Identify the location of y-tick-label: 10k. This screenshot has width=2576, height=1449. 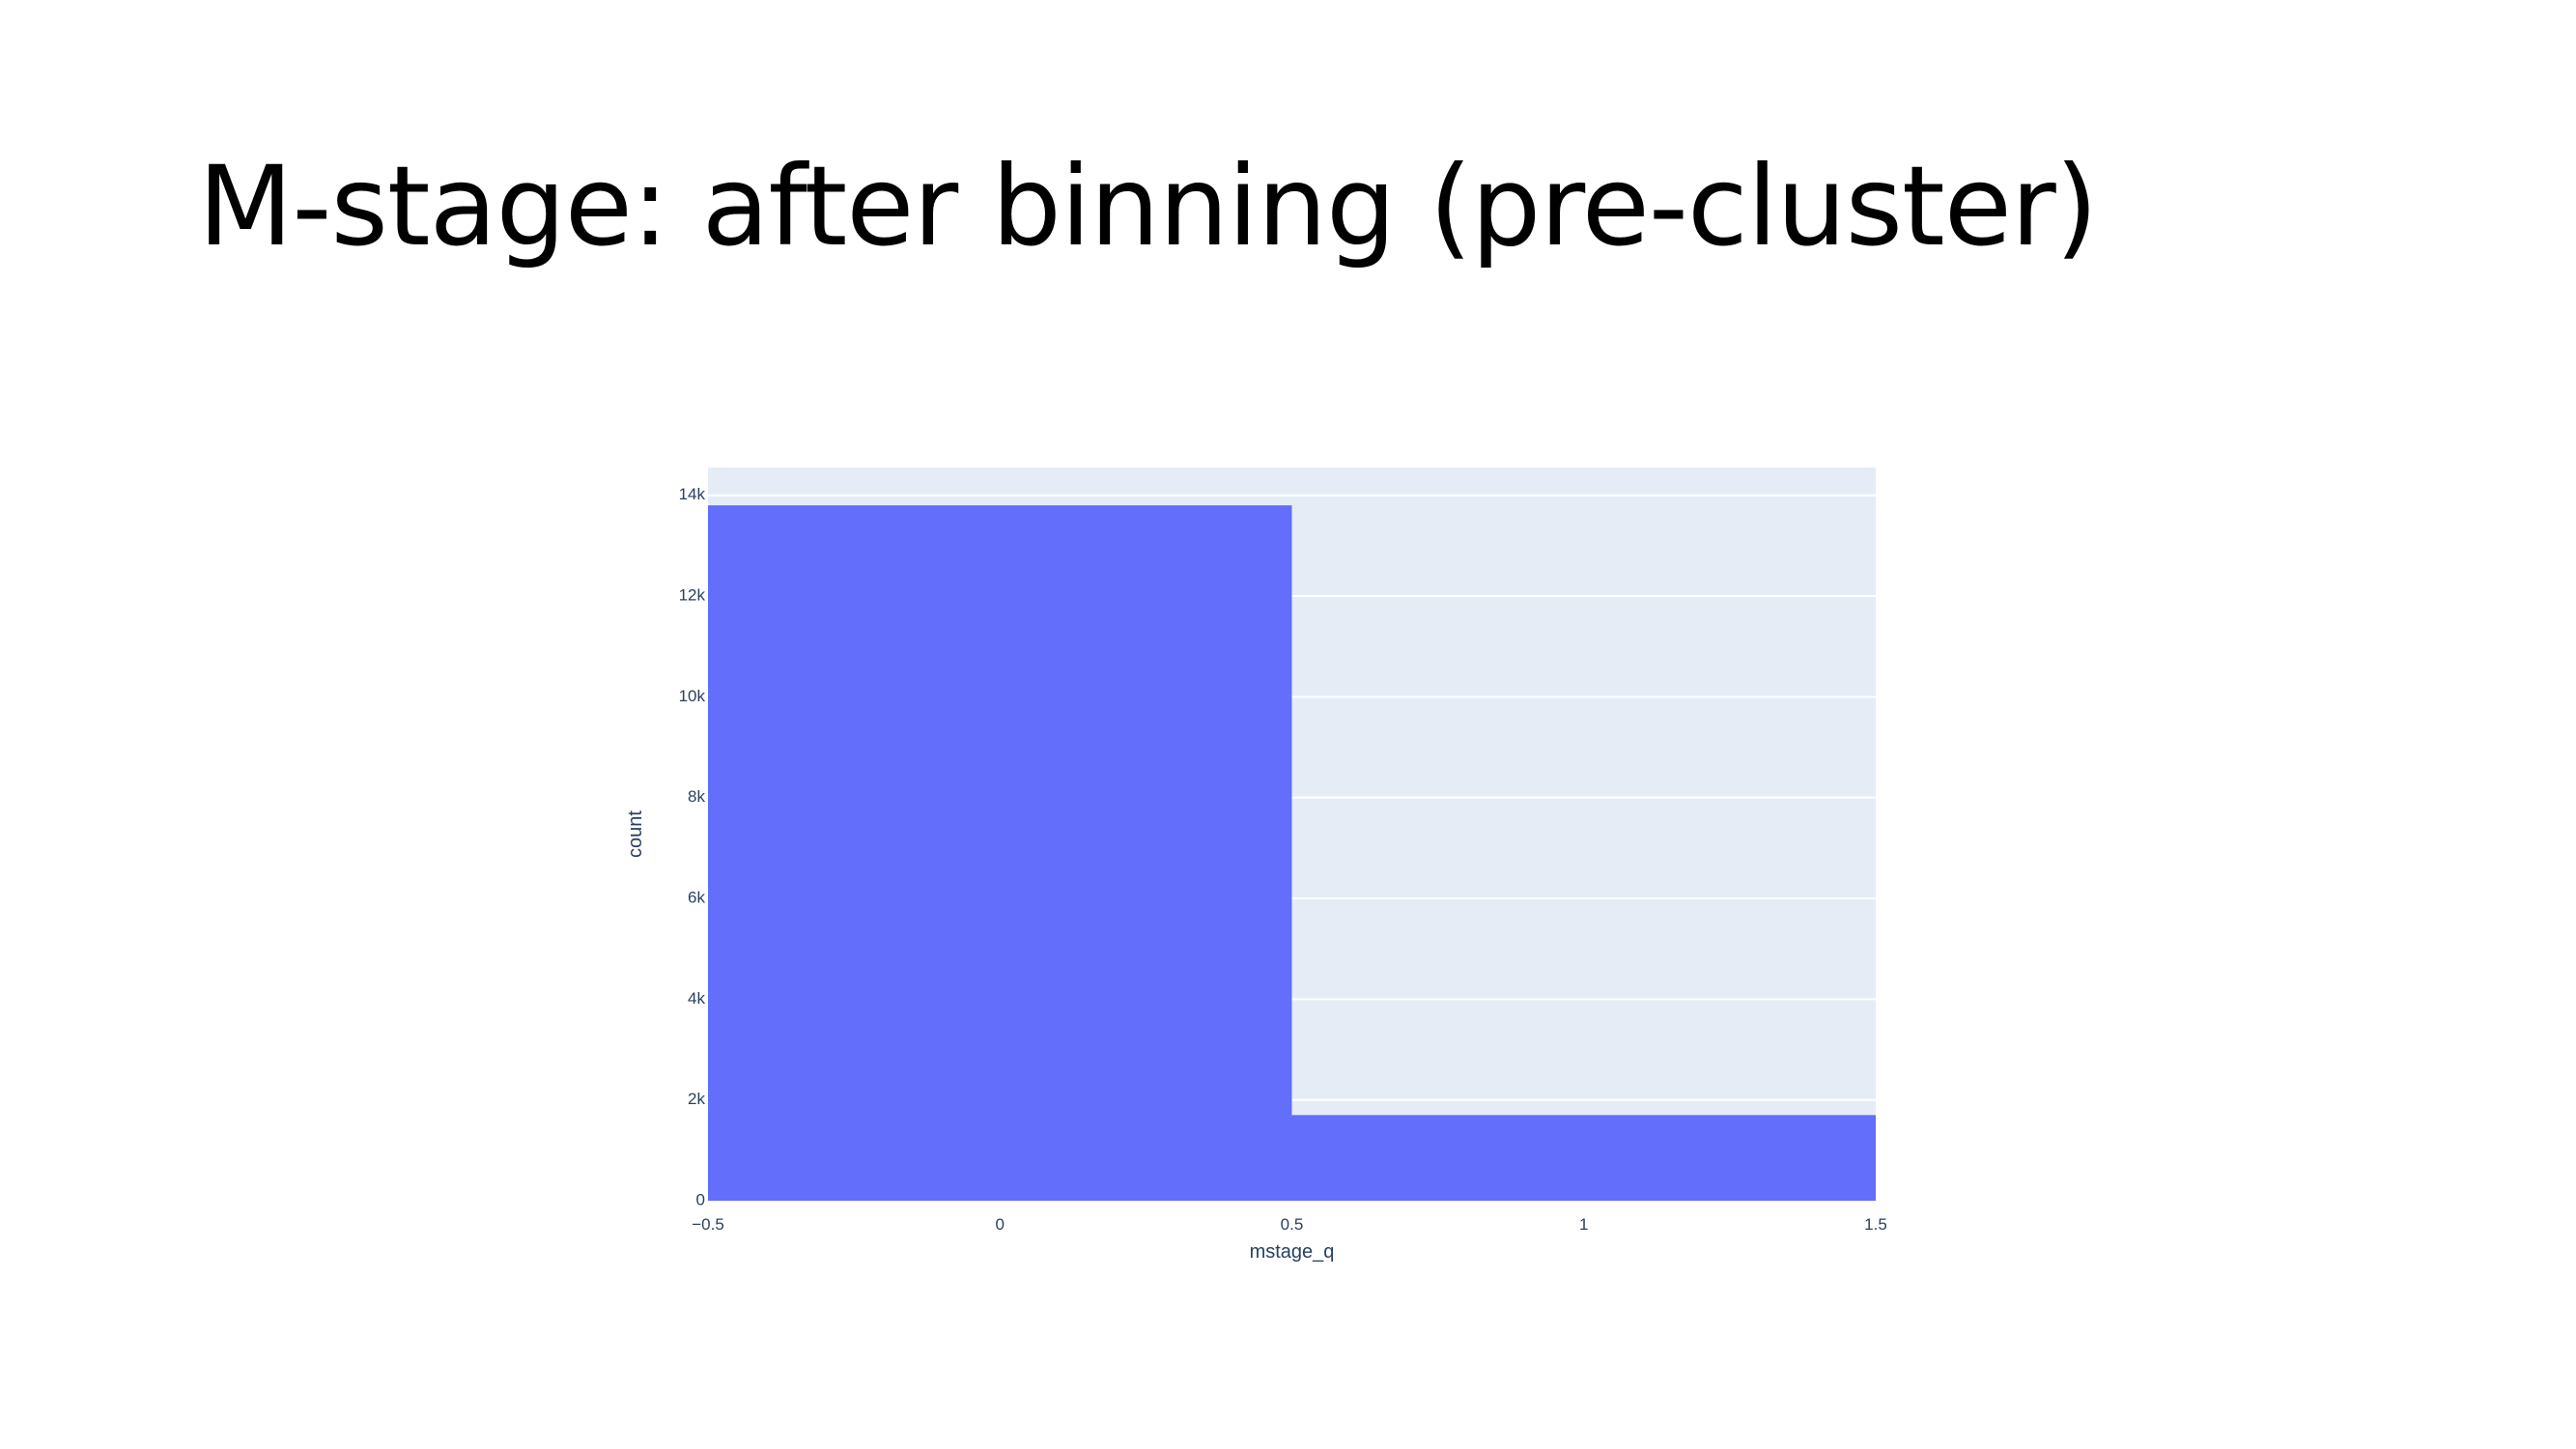
(692, 696).